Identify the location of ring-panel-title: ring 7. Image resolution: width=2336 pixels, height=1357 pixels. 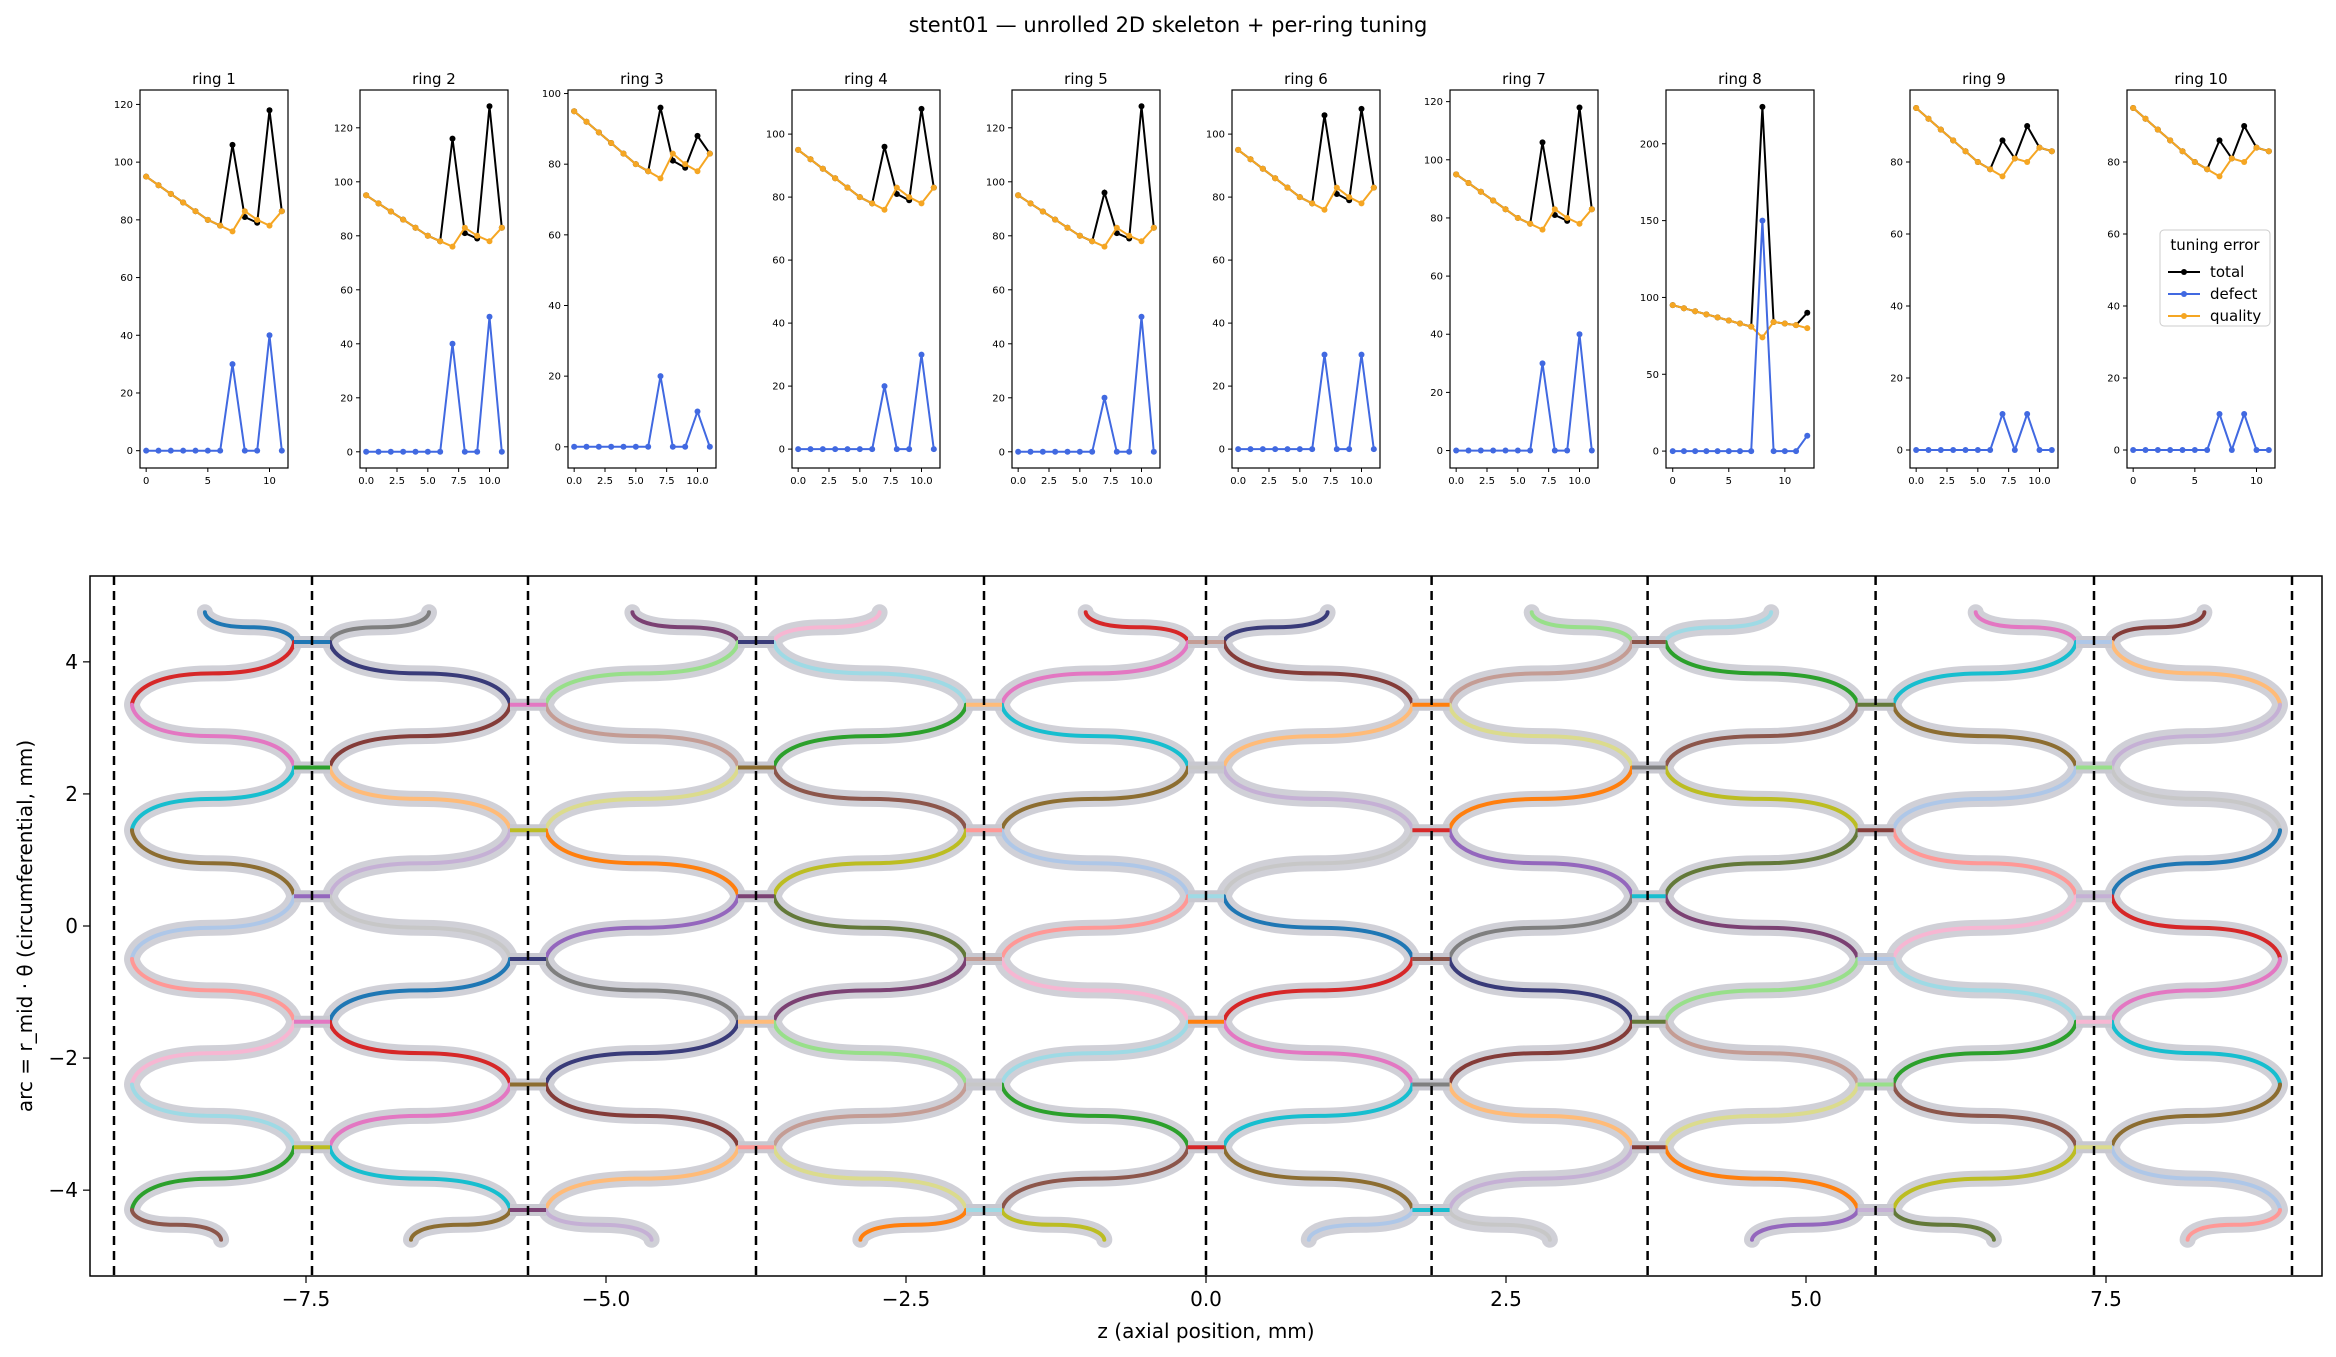
(1524, 79).